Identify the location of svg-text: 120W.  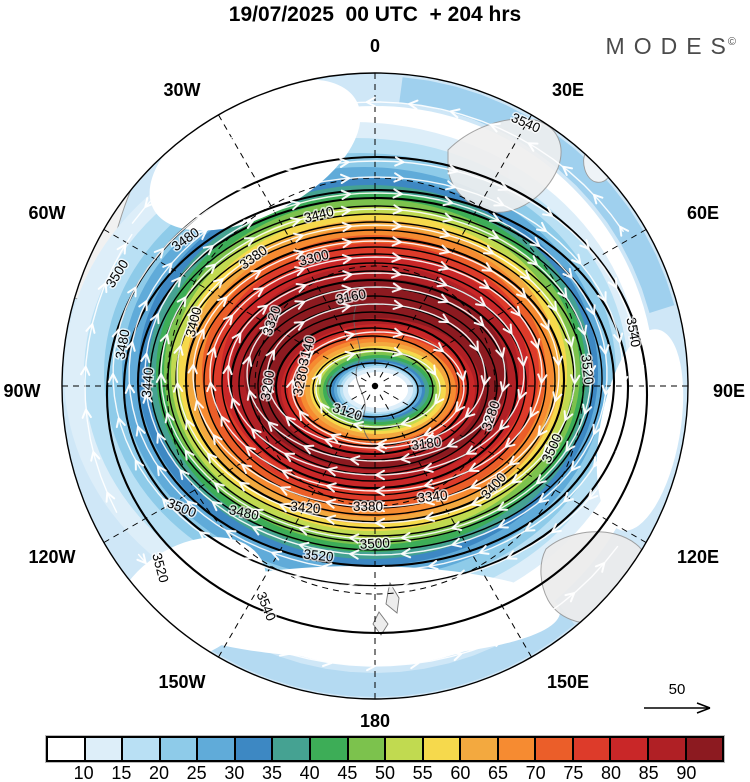
(51, 557).